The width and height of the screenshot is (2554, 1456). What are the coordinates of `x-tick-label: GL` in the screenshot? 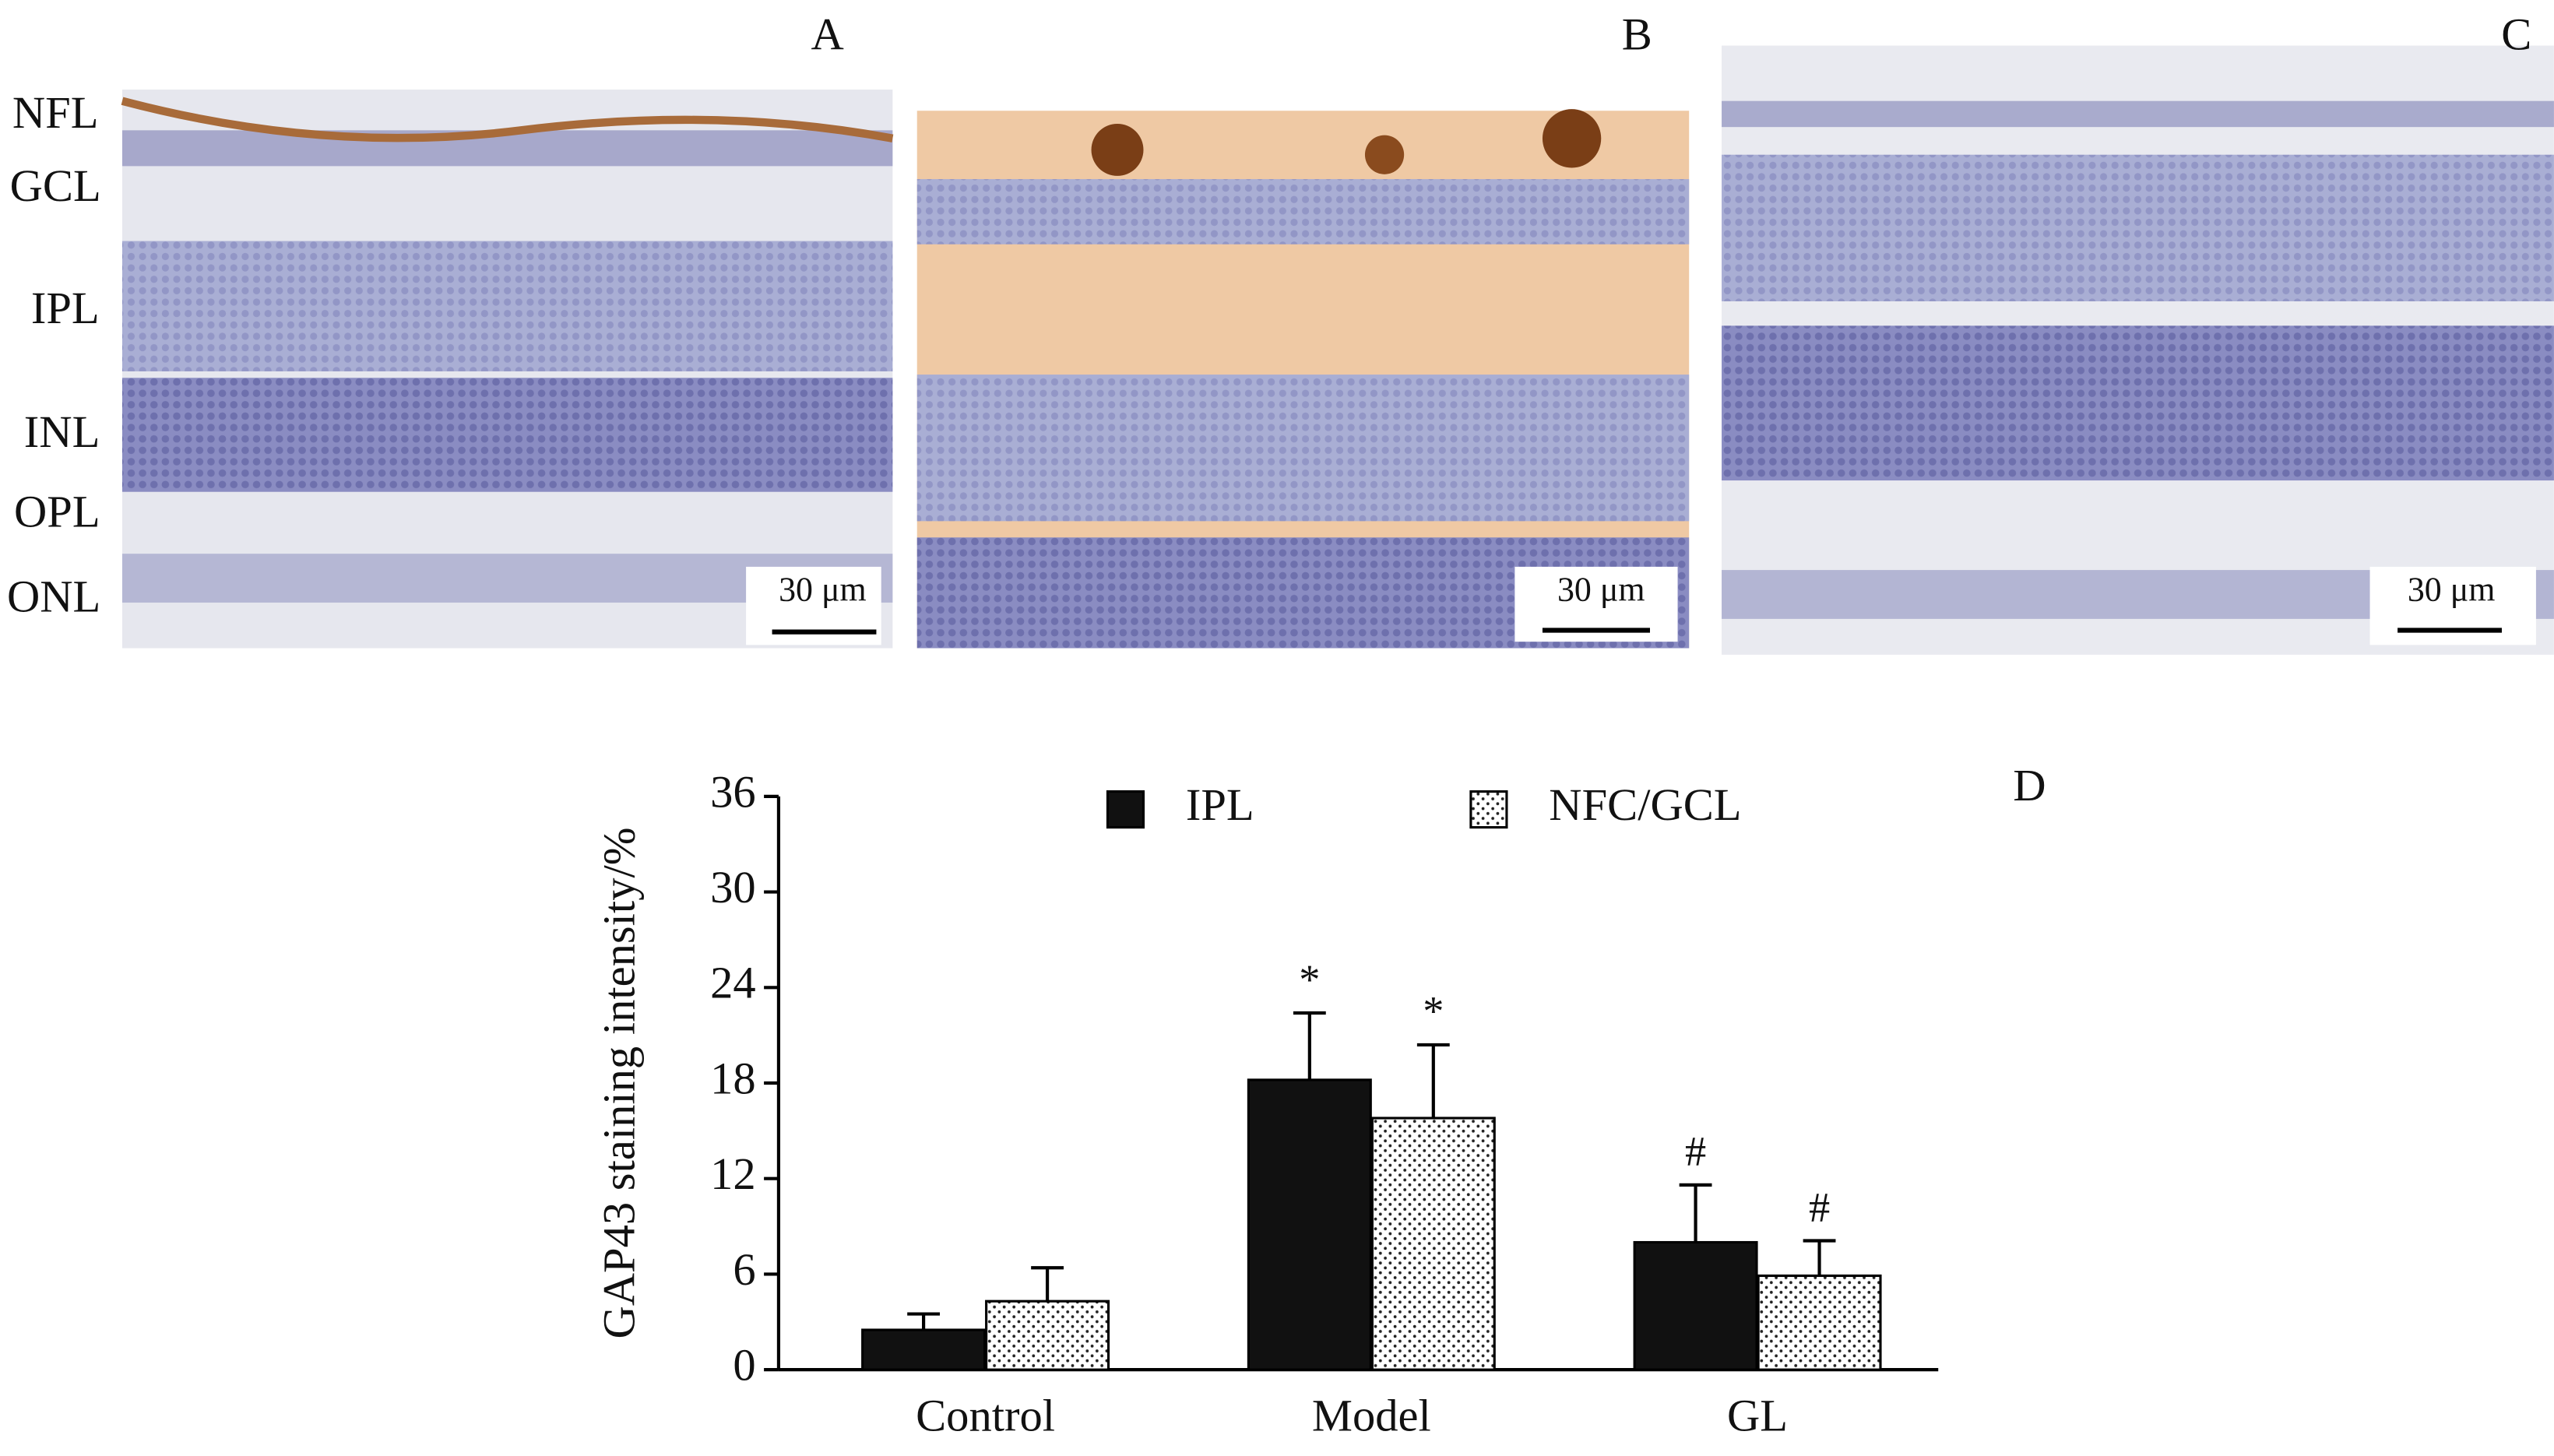 It's located at (1757, 1415).